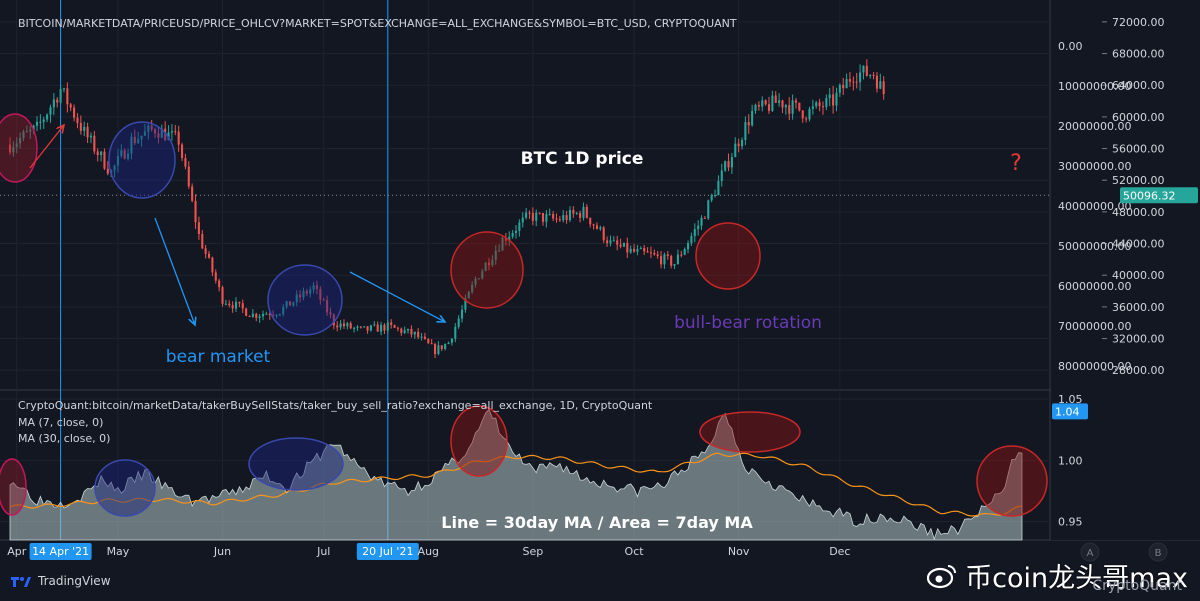 The height and width of the screenshot is (601, 1200). I want to click on log-scale-button: B, so click(1158, 552).